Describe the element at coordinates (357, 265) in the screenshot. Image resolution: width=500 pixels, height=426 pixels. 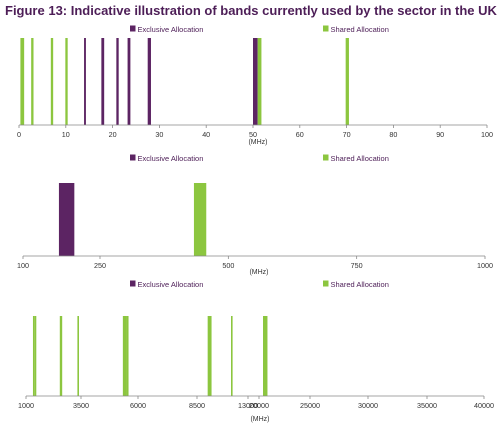
I see `x-tick-label: 750` at that location.